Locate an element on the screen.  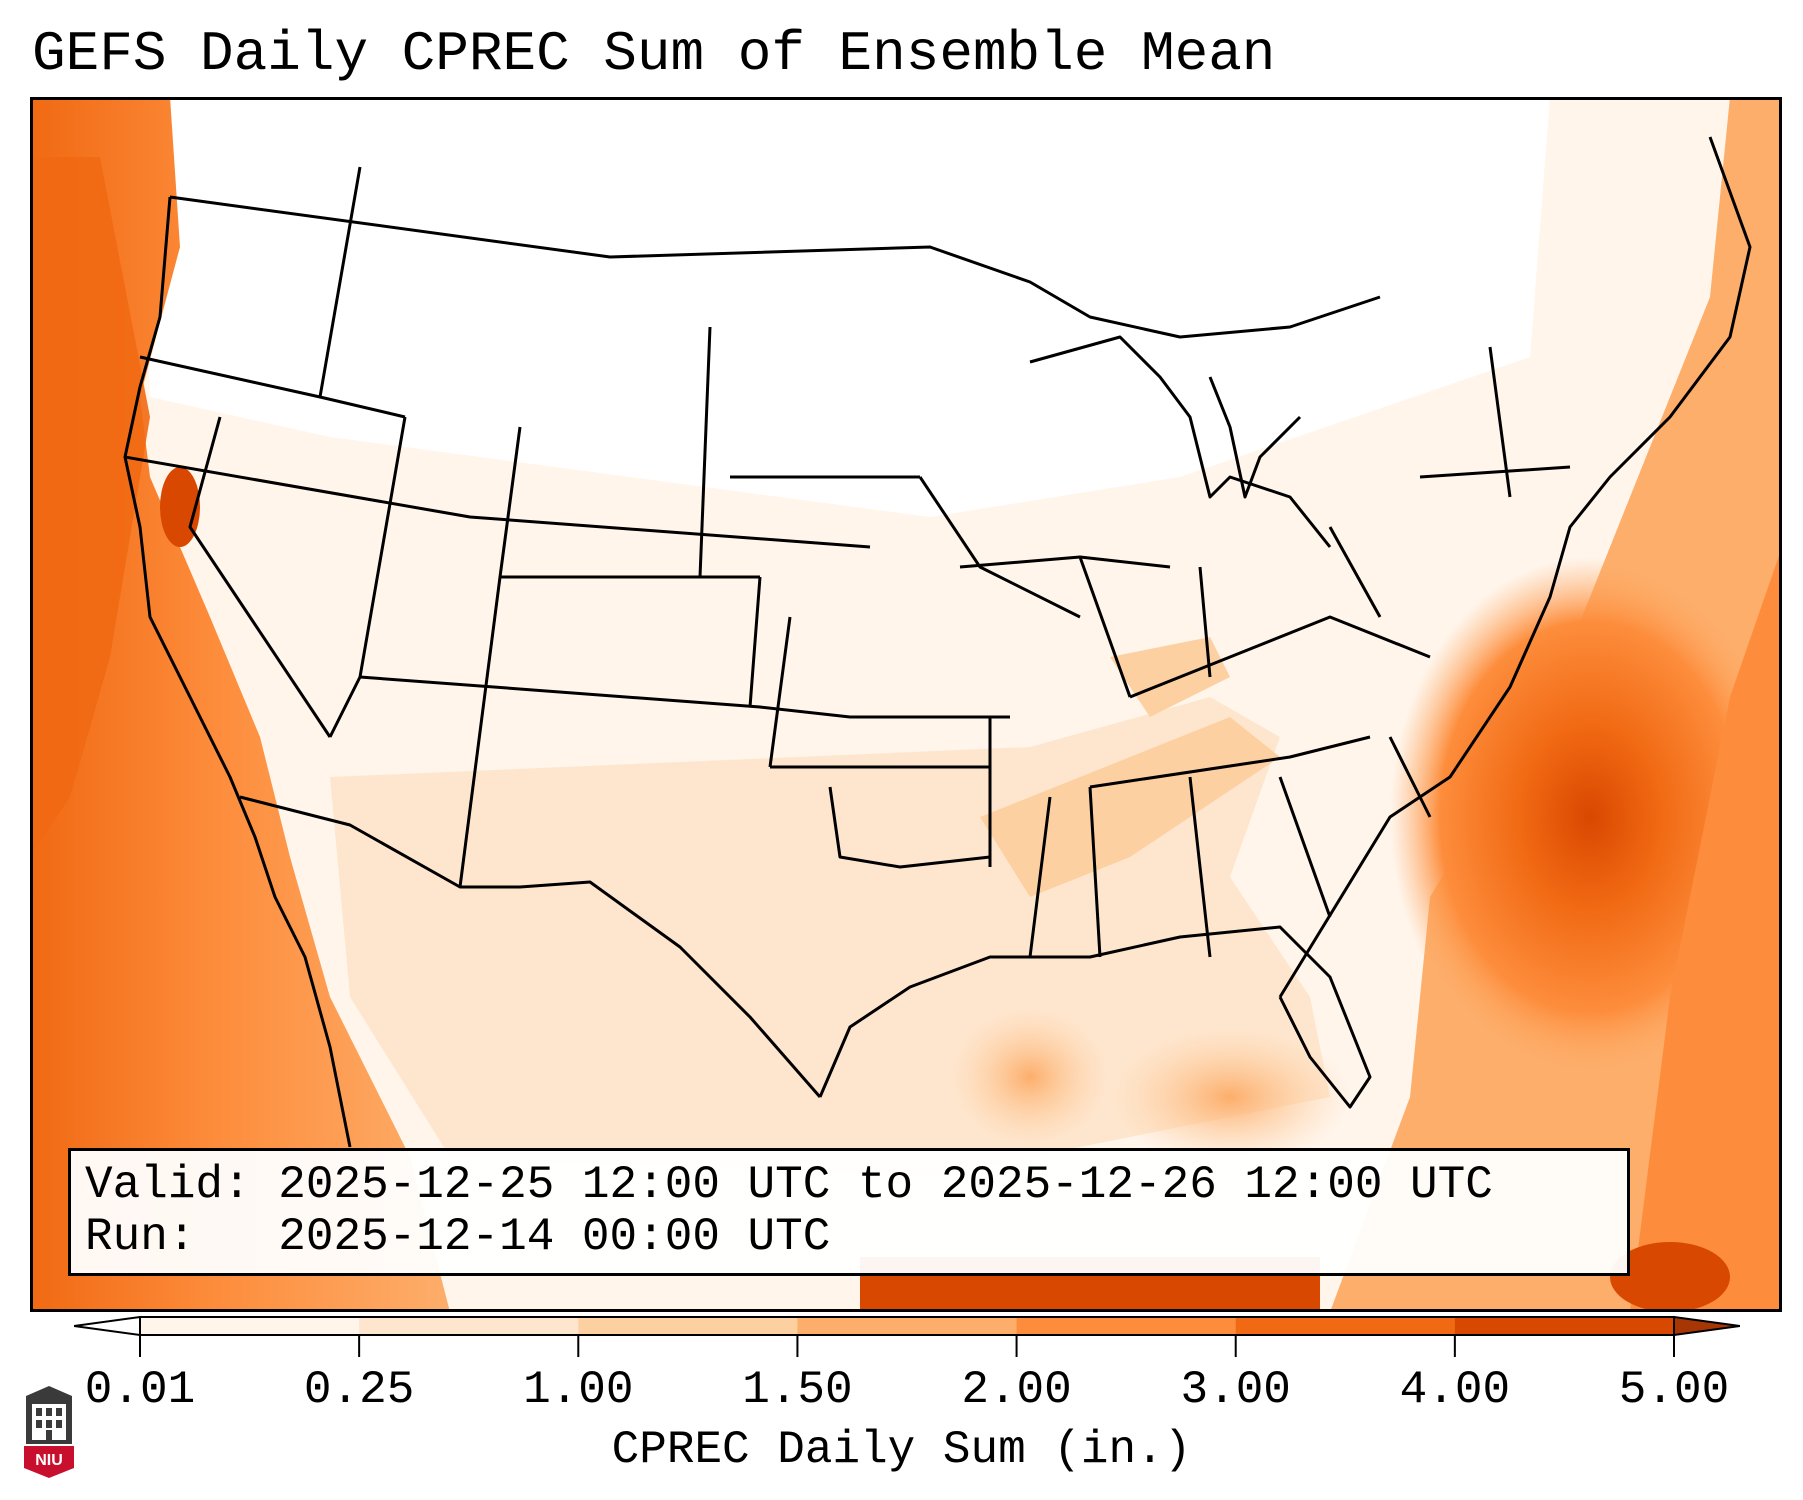
colorbar-tick-label: 4.00 is located at coordinates (1455, 1390).